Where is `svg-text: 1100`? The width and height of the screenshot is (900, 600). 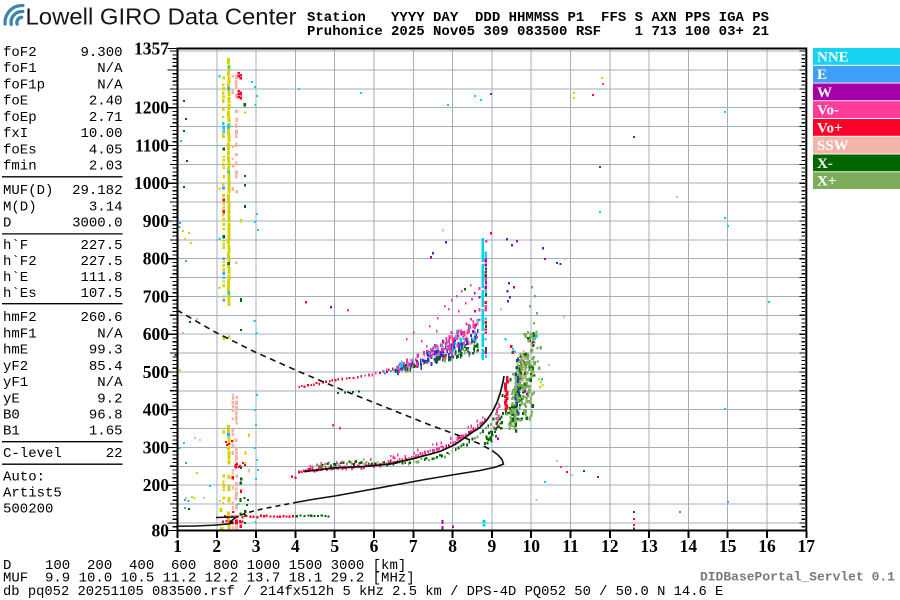
svg-text: 1100 is located at coordinates (152, 145).